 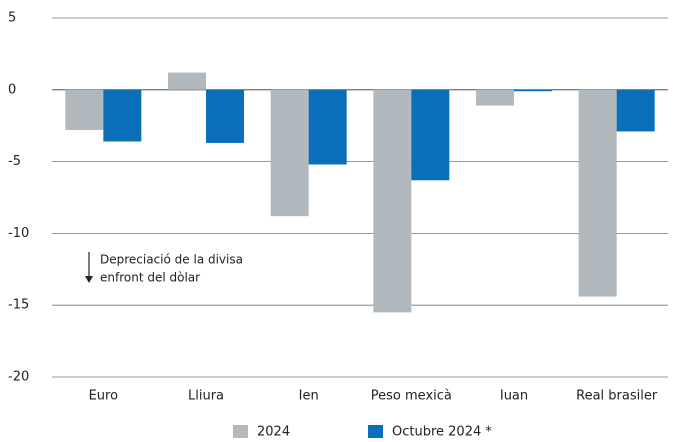 What do you see at coordinates (12, 89) in the screenshot?
I see `y-tick-label: 0` at bounding box center [12, 89].